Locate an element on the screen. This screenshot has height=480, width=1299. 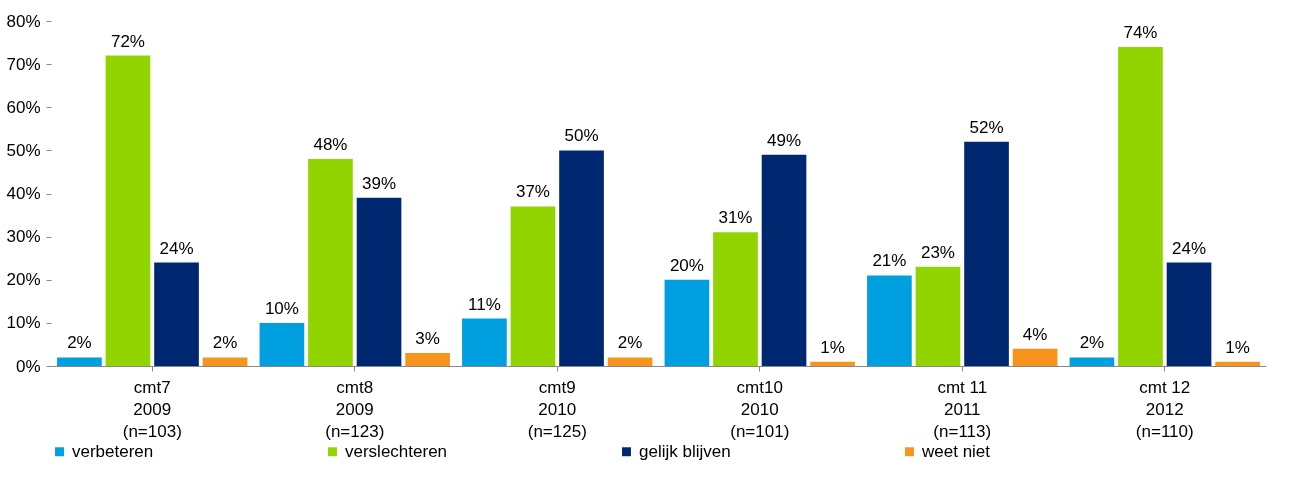
y-tick-label: 60% is located at coordinates (23, 107).